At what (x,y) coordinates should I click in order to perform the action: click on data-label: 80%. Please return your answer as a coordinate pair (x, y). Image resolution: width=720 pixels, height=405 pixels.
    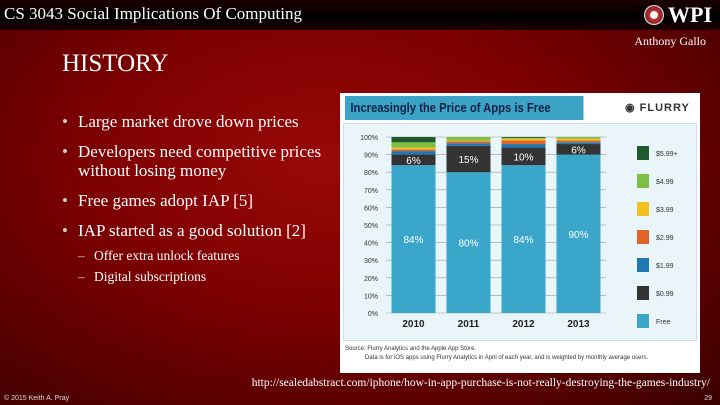
    Looking at the image, I should click on (468, 244).